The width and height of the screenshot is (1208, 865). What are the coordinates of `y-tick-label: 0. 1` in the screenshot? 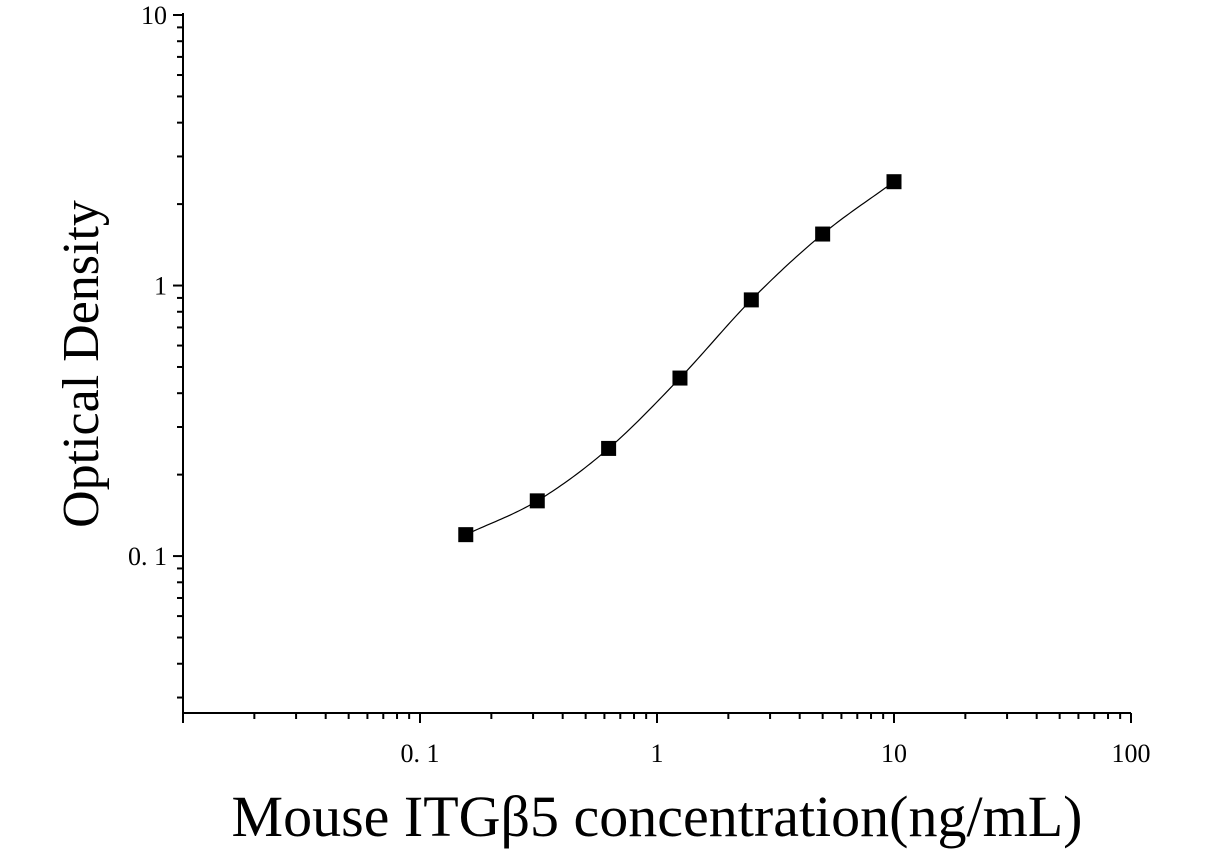 It's located at (147, 556).